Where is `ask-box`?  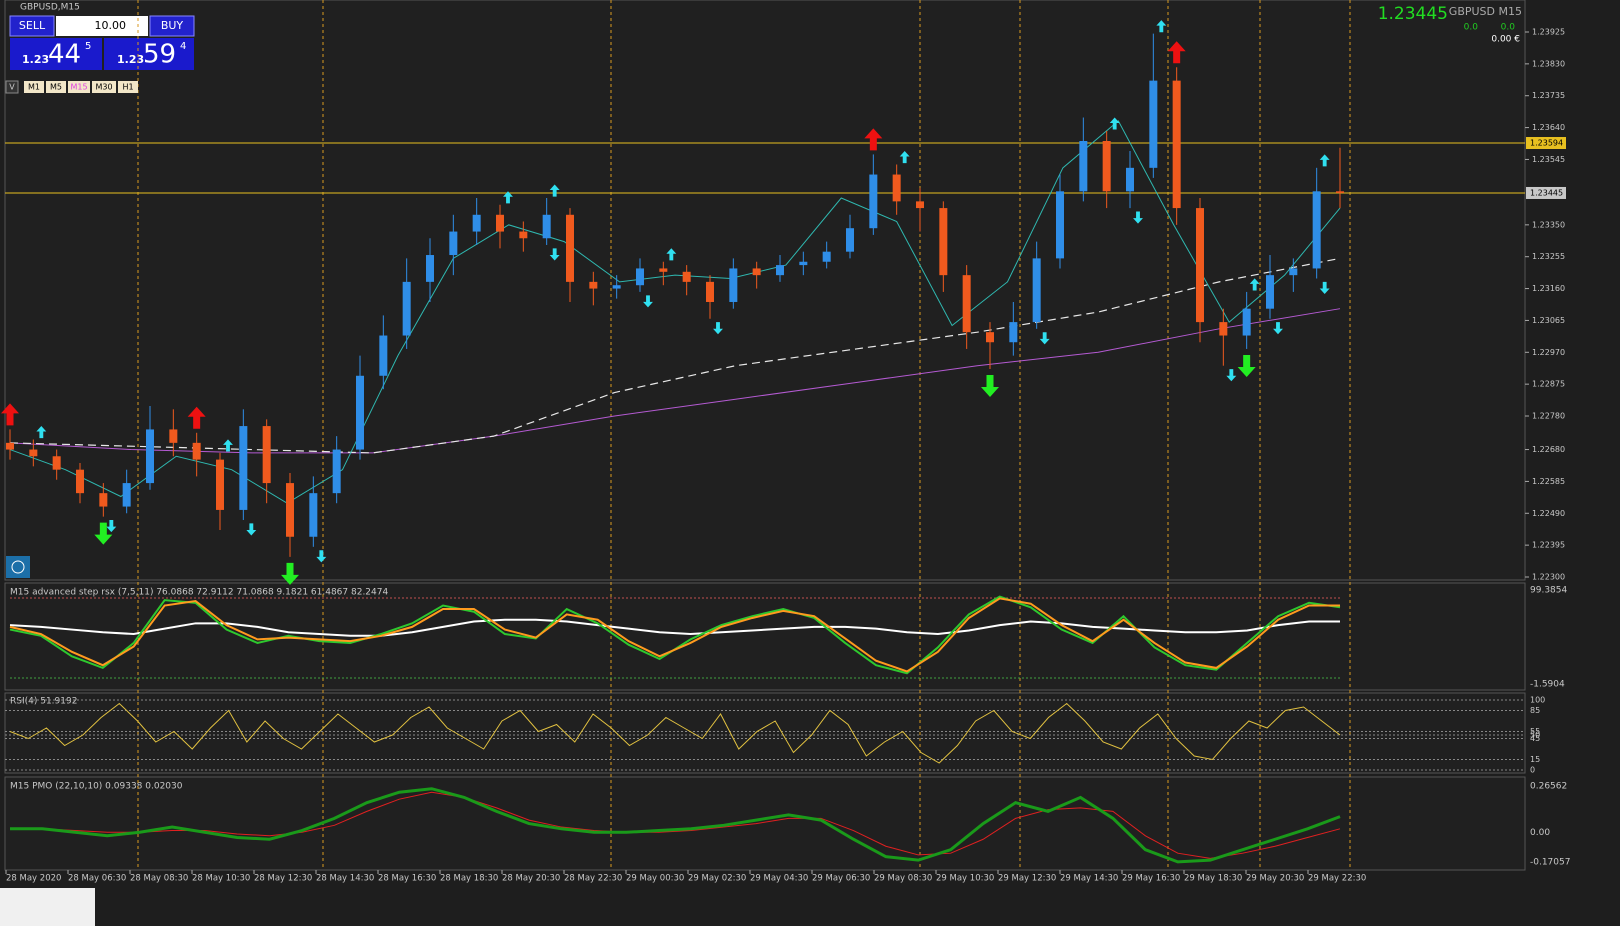 ask-box is located at coordinates (149, 54).